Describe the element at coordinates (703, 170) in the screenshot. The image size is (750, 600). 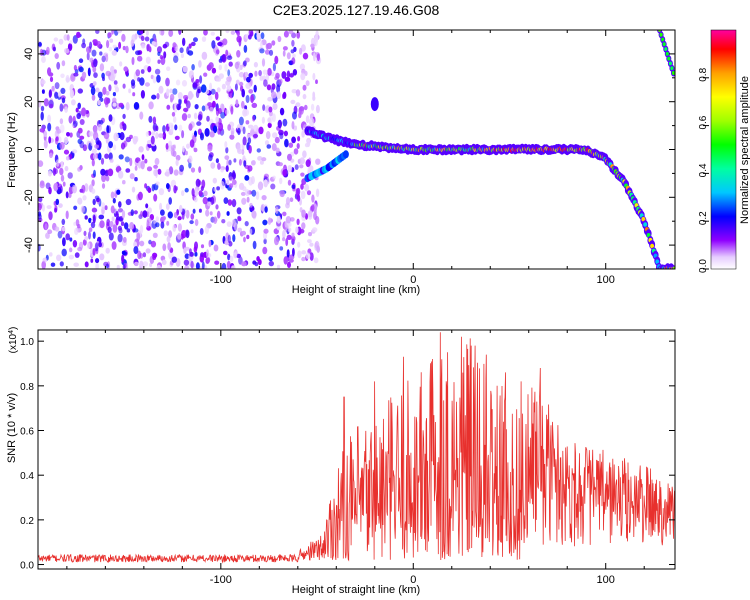
I see `colorbar-tick-label: 0.4` at that location.